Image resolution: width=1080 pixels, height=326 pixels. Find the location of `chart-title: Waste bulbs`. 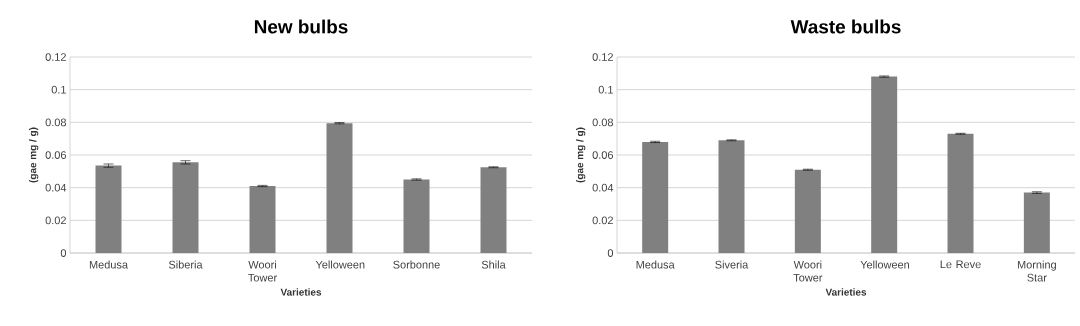

chart-title: Waste bulbs is located at coordinates (845, 26).